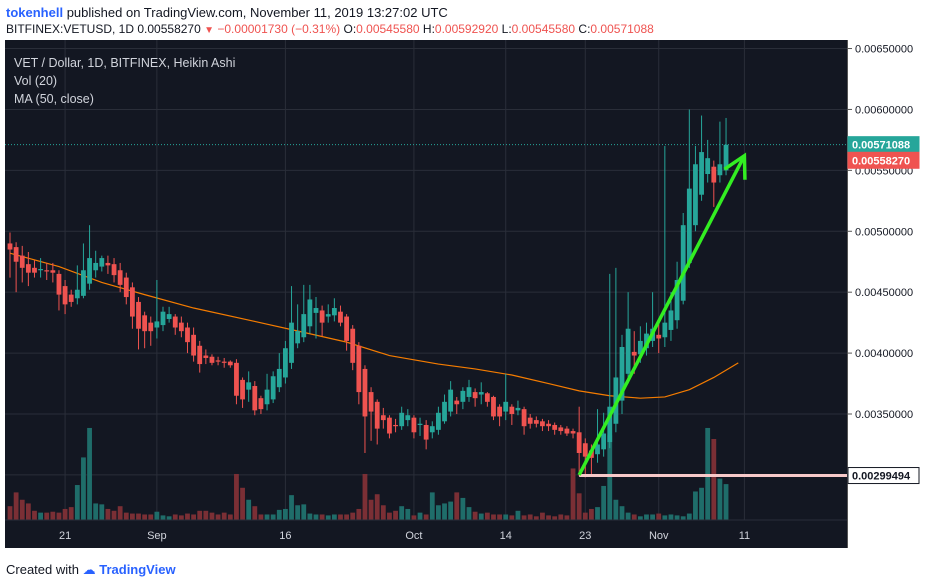 The image size is (932, 586). I want to click on price-scale, so click(889, 294).